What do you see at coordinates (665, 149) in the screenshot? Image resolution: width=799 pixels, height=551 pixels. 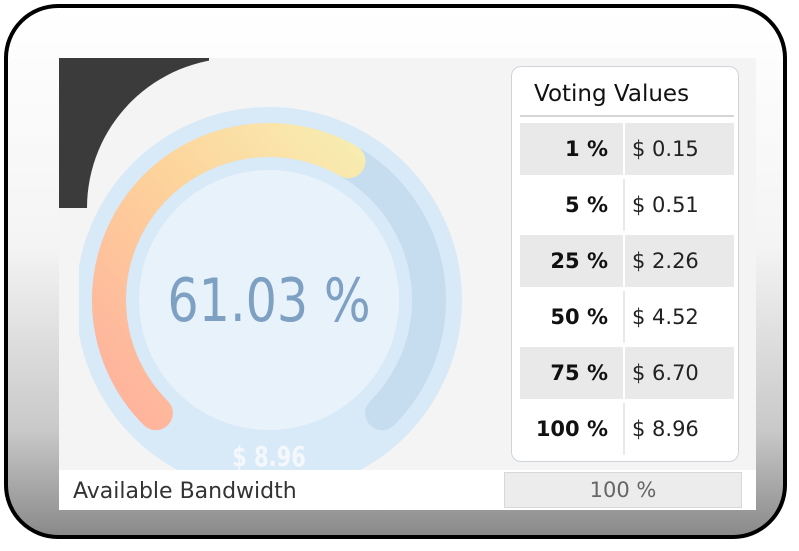 I see `voting-value: $ 0.15` at bounding box center [665, 149].